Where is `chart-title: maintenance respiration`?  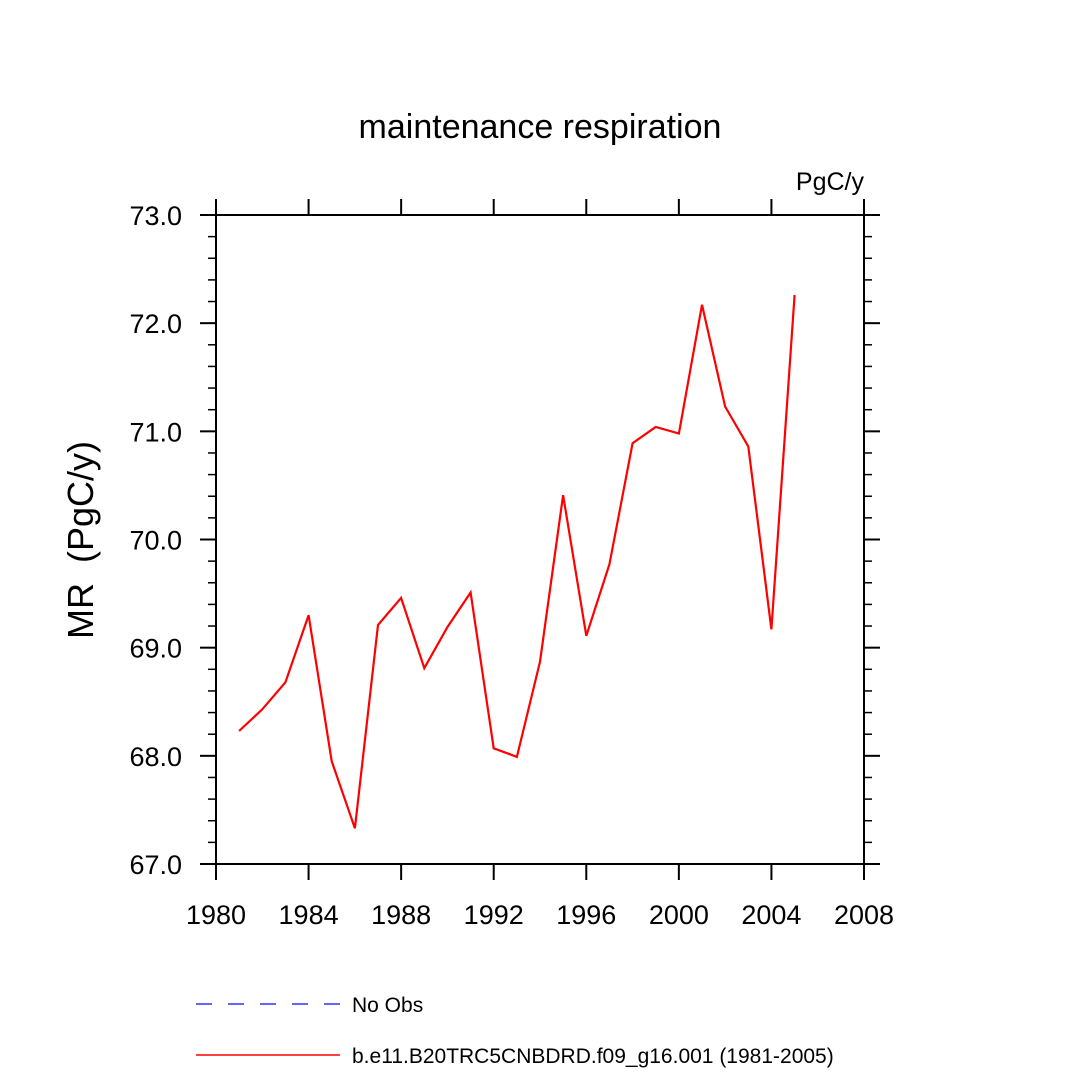
chart-title: maintenance respiration is located at coordinates (540, 127).